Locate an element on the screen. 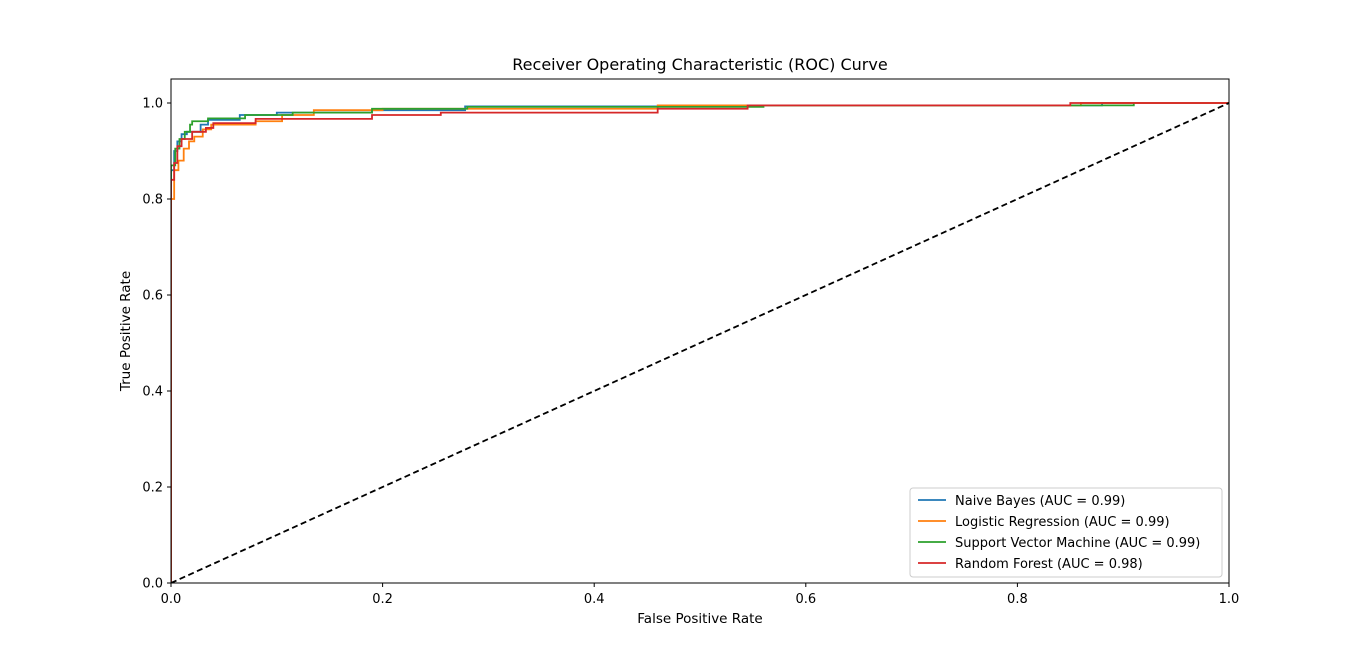  x-tick-label: 0.4 is located at coordinates (594, 599).